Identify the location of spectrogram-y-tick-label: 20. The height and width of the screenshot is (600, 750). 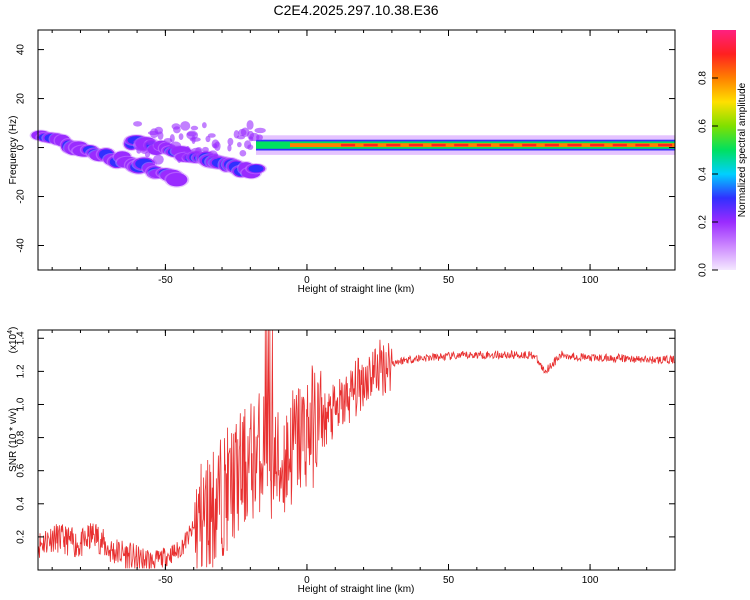
(21, 99).